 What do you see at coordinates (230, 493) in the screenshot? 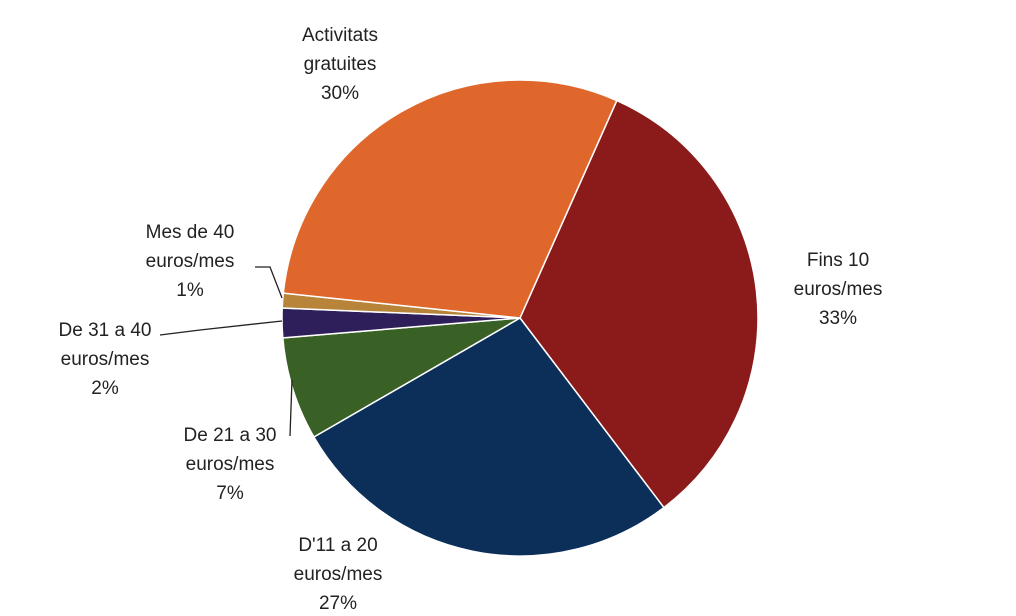
I see `value-label: 7%` at bounding box center [230, 493].